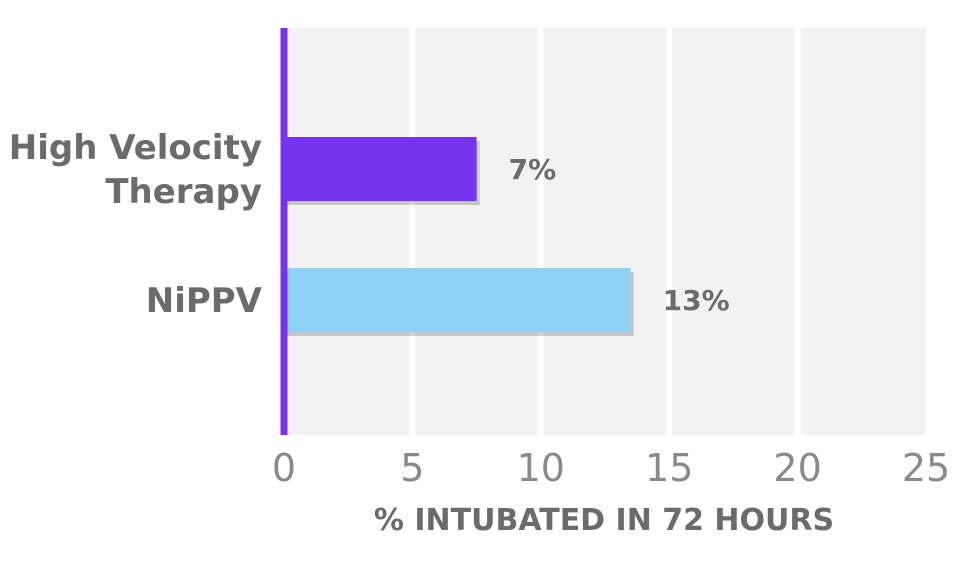  What do you see at coordinates (284, 468) in the screenshot?
I see `x-tick-label: 0` at bounding box center [284, 468].